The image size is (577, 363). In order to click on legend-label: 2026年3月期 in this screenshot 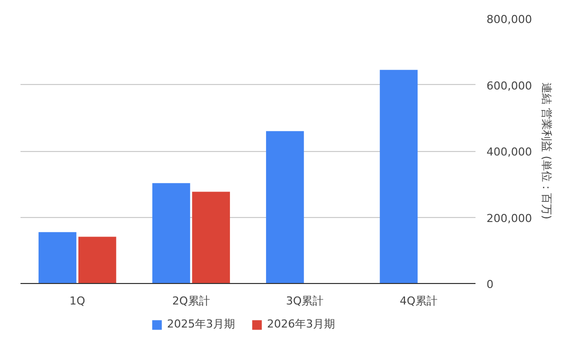, I will do `click(301, 324)`.